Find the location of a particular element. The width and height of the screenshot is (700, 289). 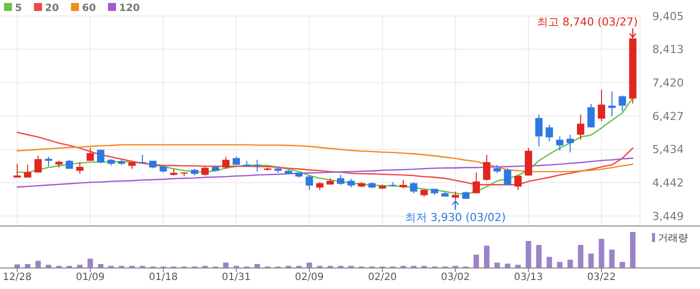

x-tick-label: 02/20 is located at coordinates (382, 277).